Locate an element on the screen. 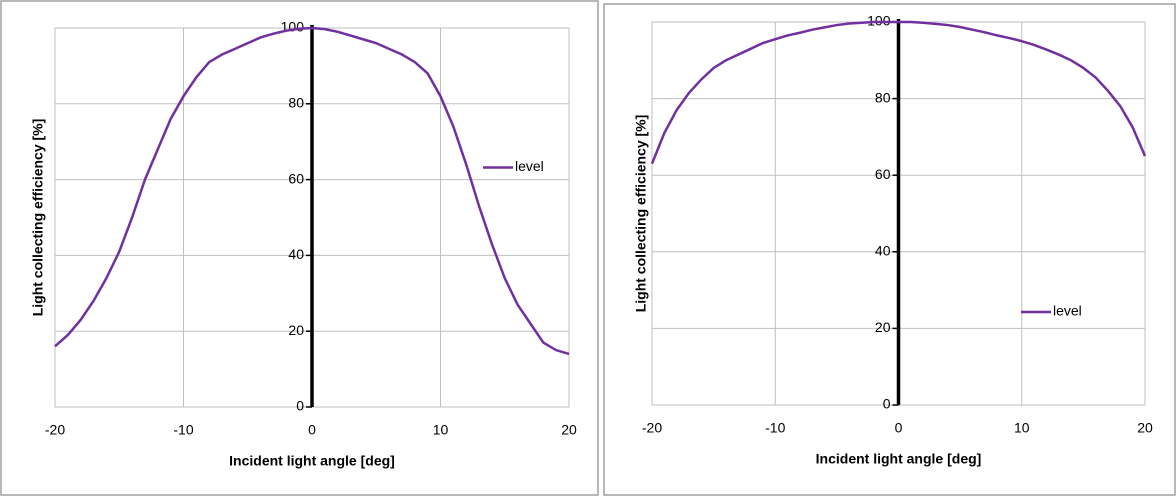  line-series is located at coordinates (898, 92).